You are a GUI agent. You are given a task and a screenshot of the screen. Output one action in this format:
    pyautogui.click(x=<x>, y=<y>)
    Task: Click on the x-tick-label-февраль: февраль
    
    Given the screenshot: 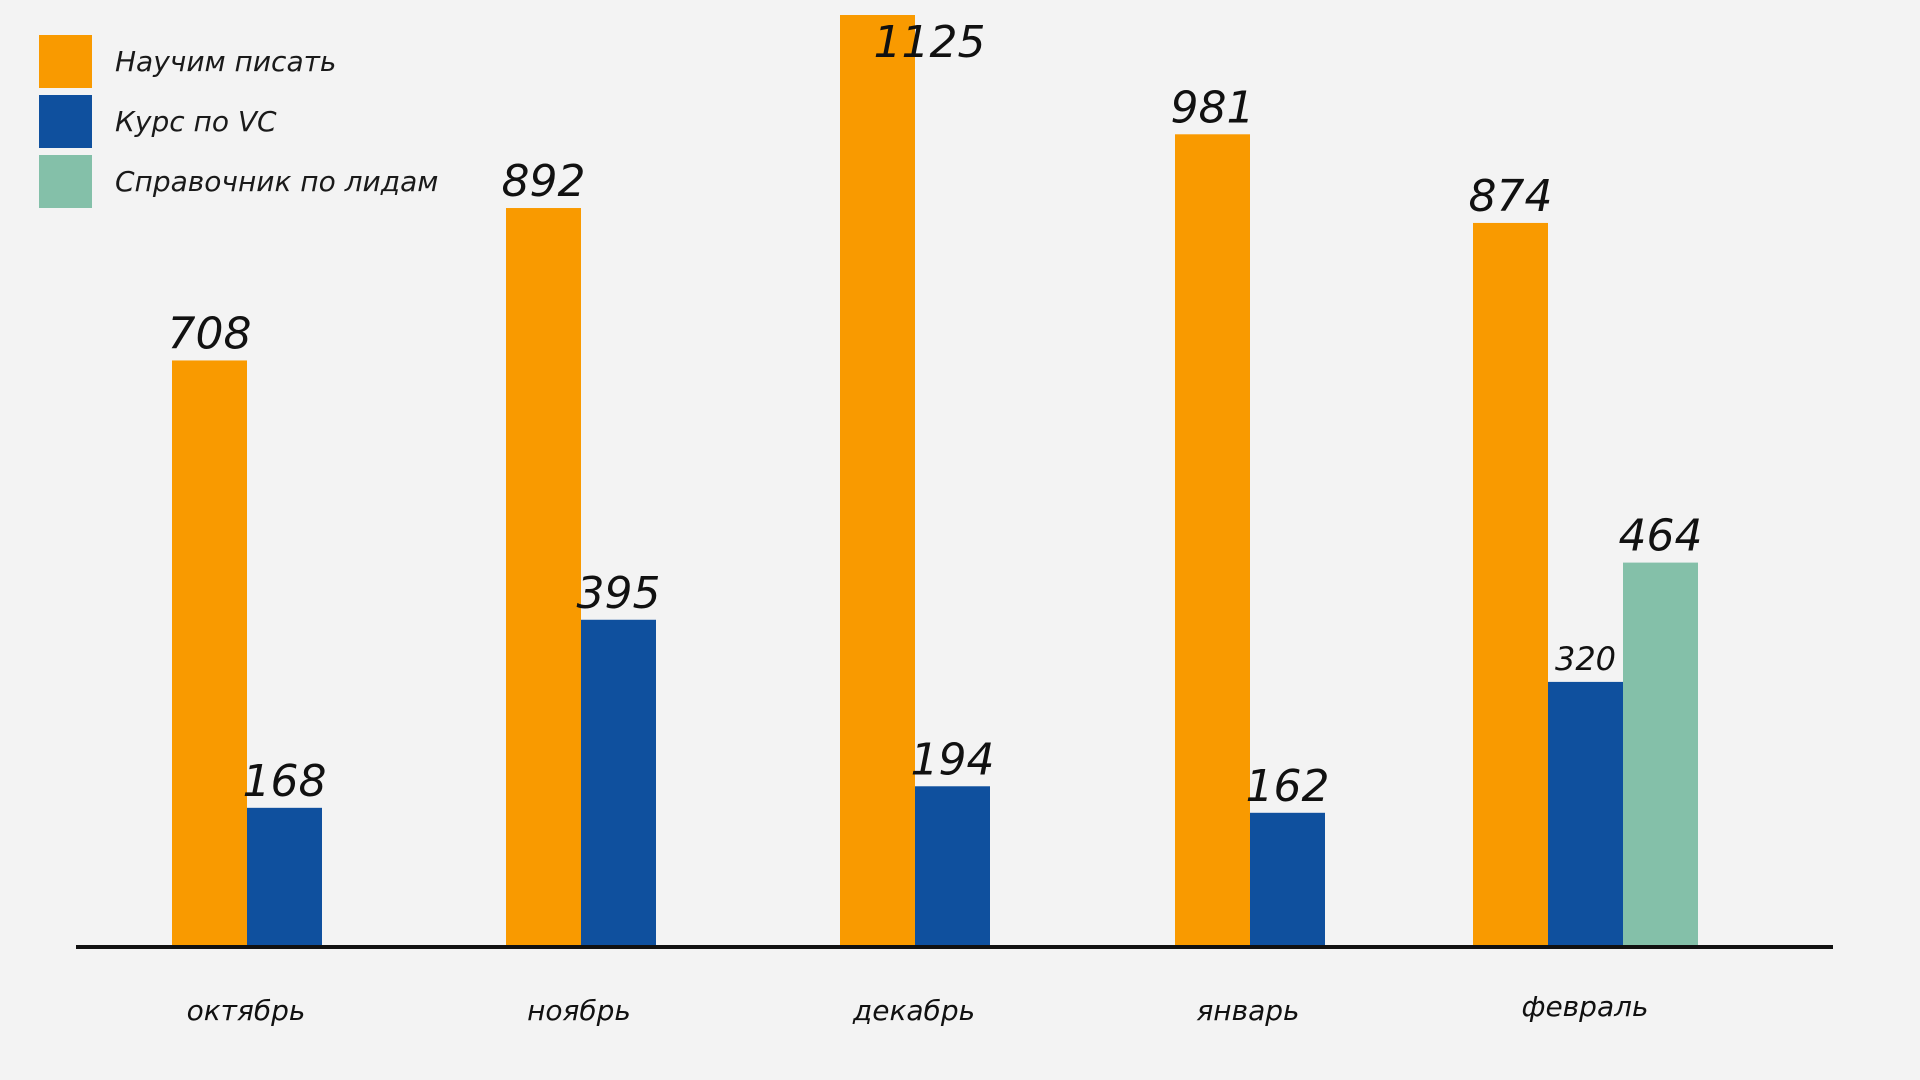 What is the action you would take?
    pyautogui.click(x=1585, y=1006)
    